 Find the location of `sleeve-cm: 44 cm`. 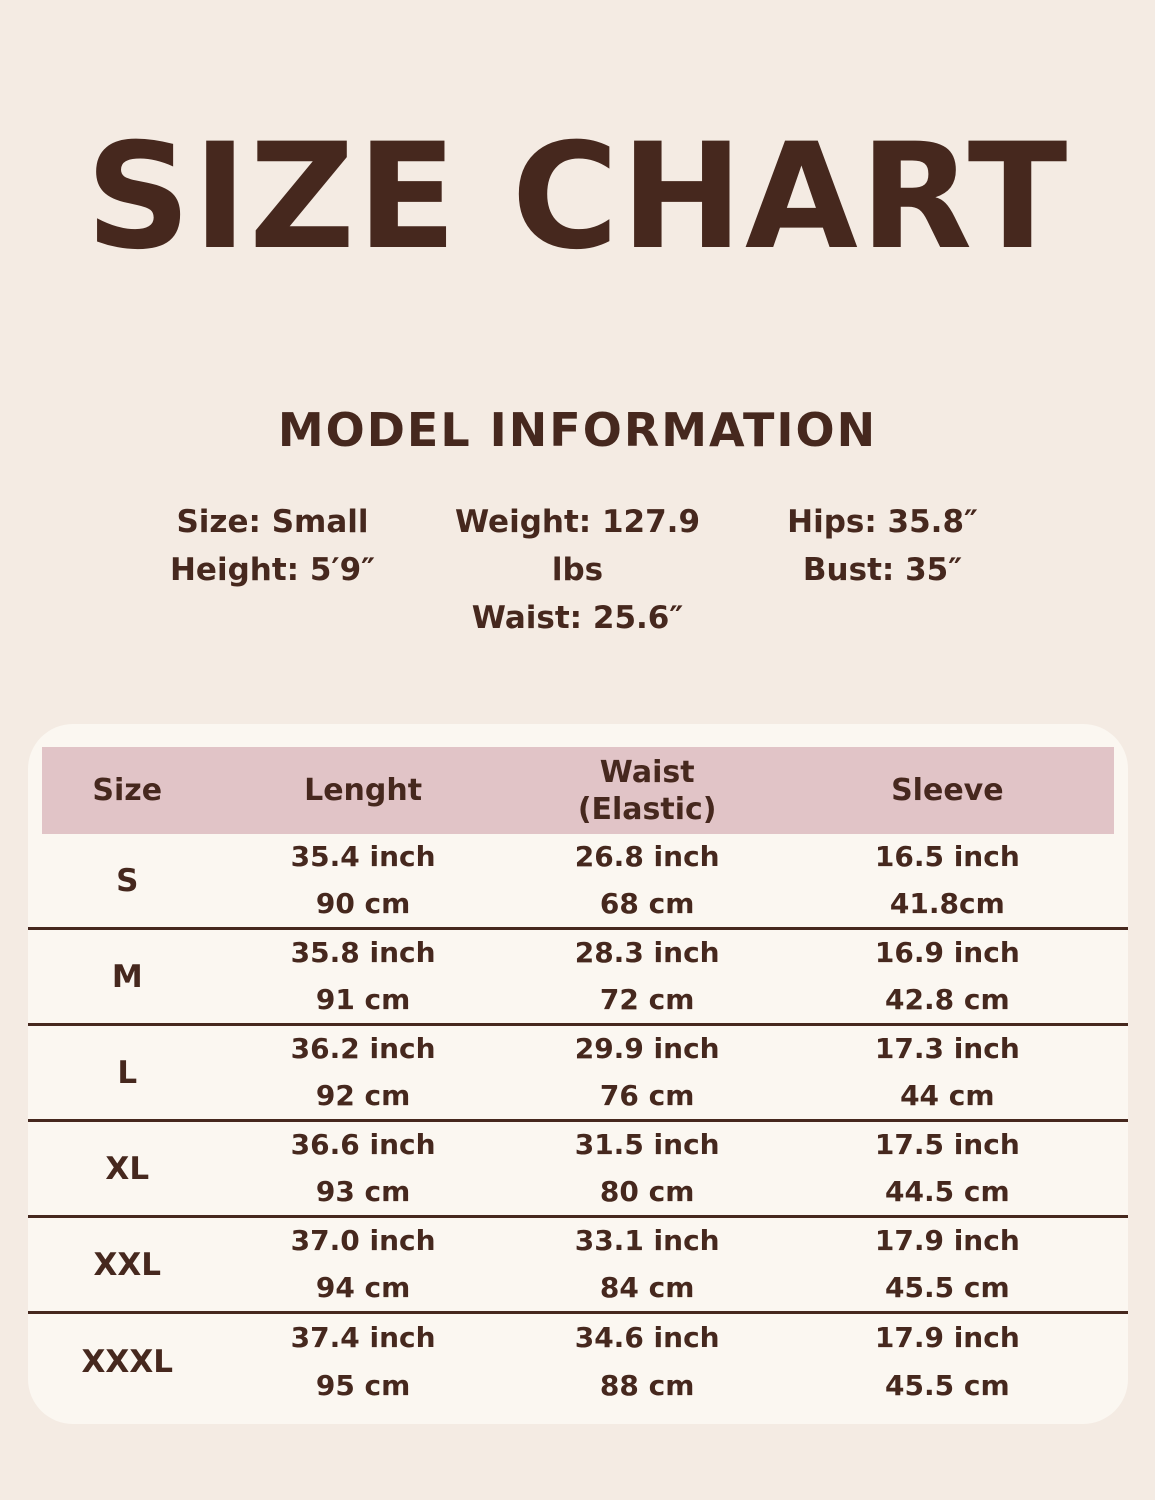

sleeve-cm: 44 cm is located at coordinates (947, 1095).